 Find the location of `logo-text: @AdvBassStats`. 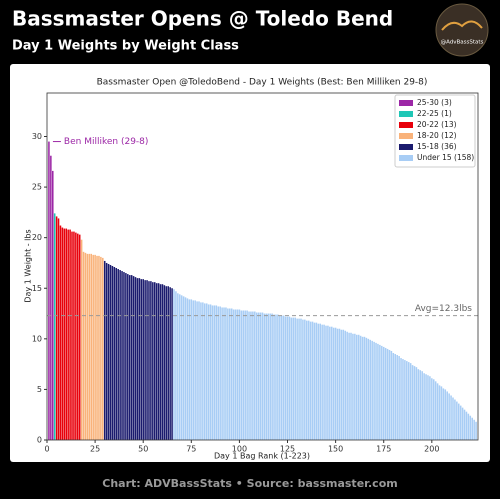

logo-text: @AdvBassStats is located at coordinates (462, 43).